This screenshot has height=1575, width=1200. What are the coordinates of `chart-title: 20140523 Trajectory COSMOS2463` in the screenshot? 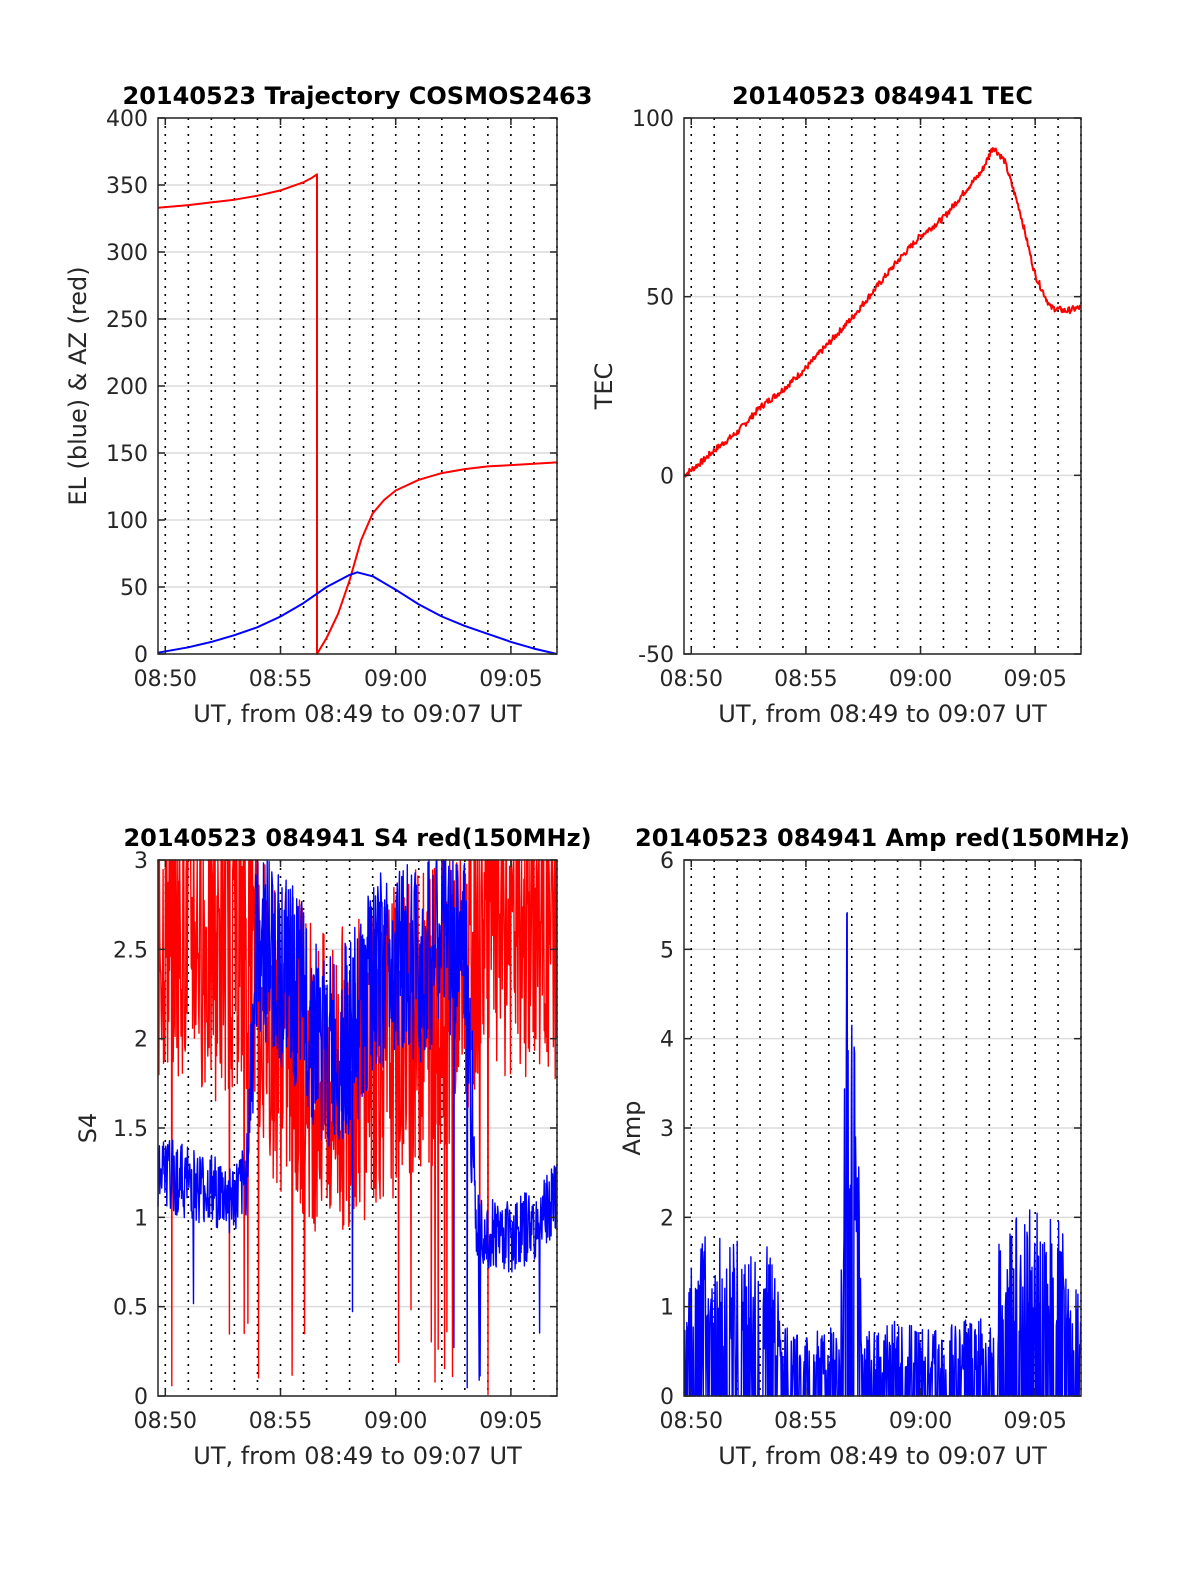 It's located at (358, 96).